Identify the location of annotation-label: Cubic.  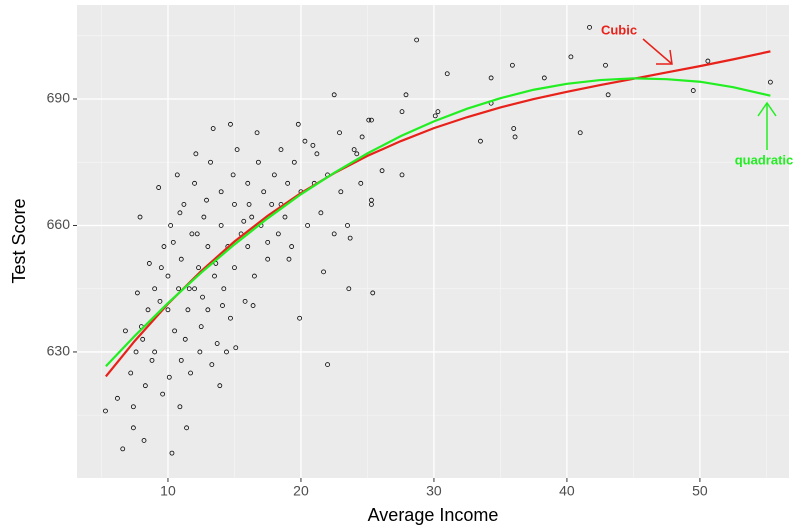
(619, 29).